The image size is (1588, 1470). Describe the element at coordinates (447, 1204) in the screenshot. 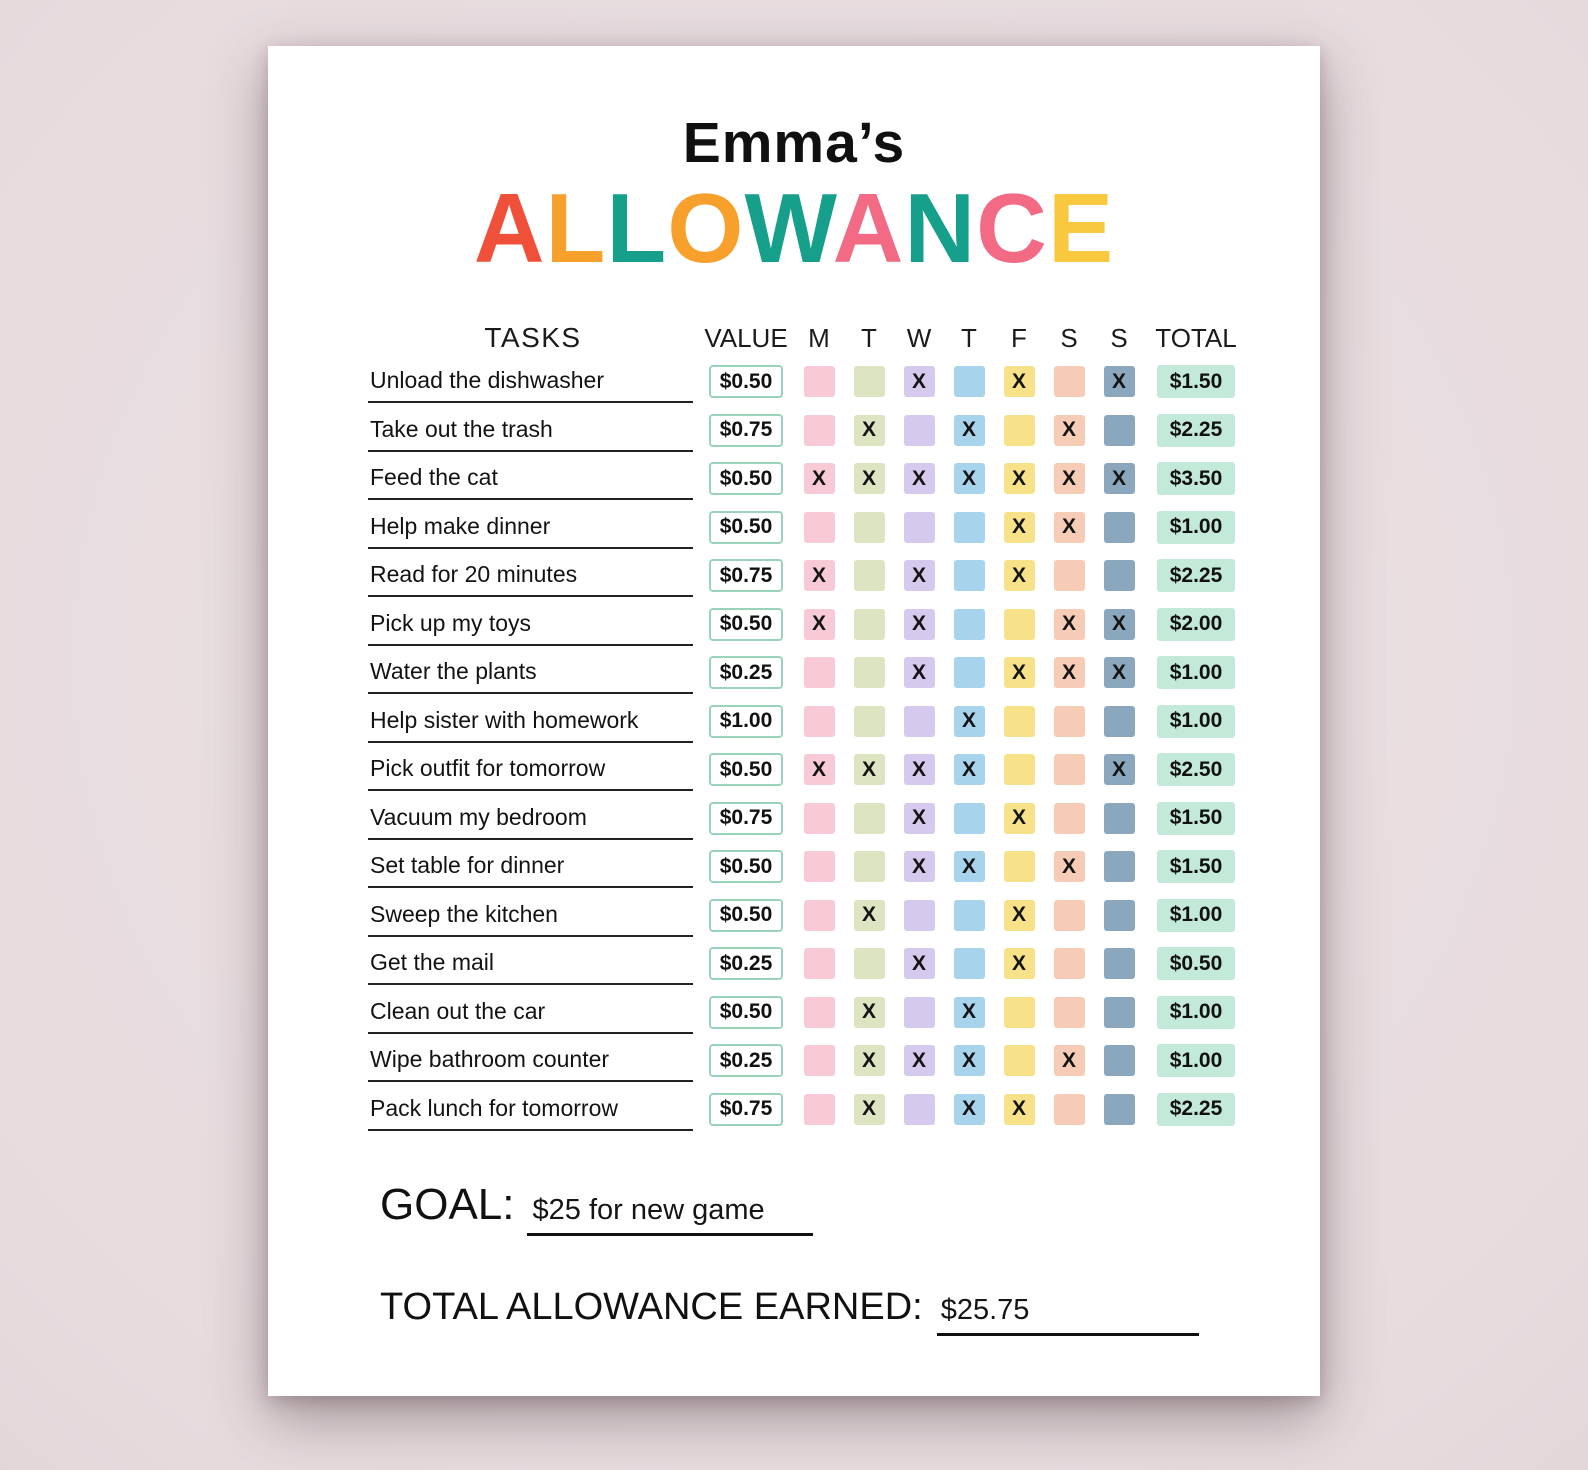

I see `goal-label: GOAL:` at that location.